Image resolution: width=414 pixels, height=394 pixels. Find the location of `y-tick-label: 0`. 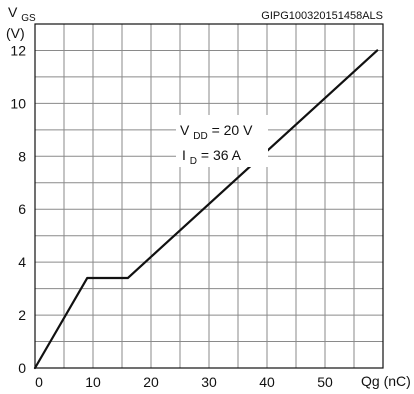

y-tick-label: 0 is located at coordinates (22, 368).